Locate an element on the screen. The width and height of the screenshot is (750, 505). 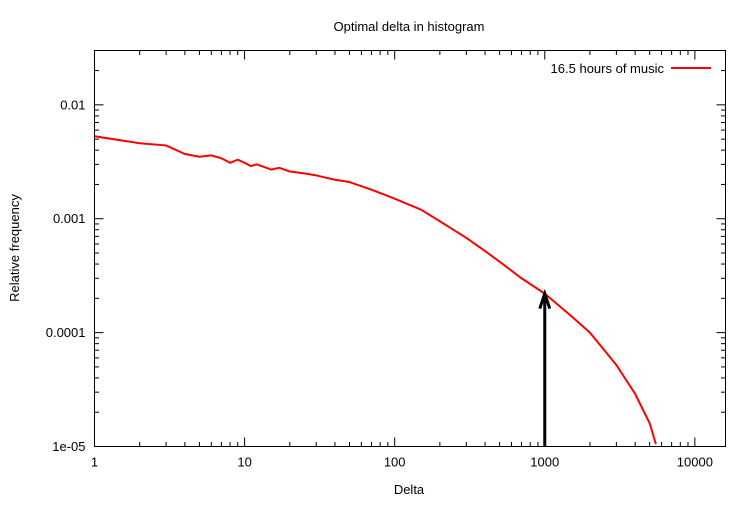
x-tick-label: 1000 is located at coordinates (544, 462).